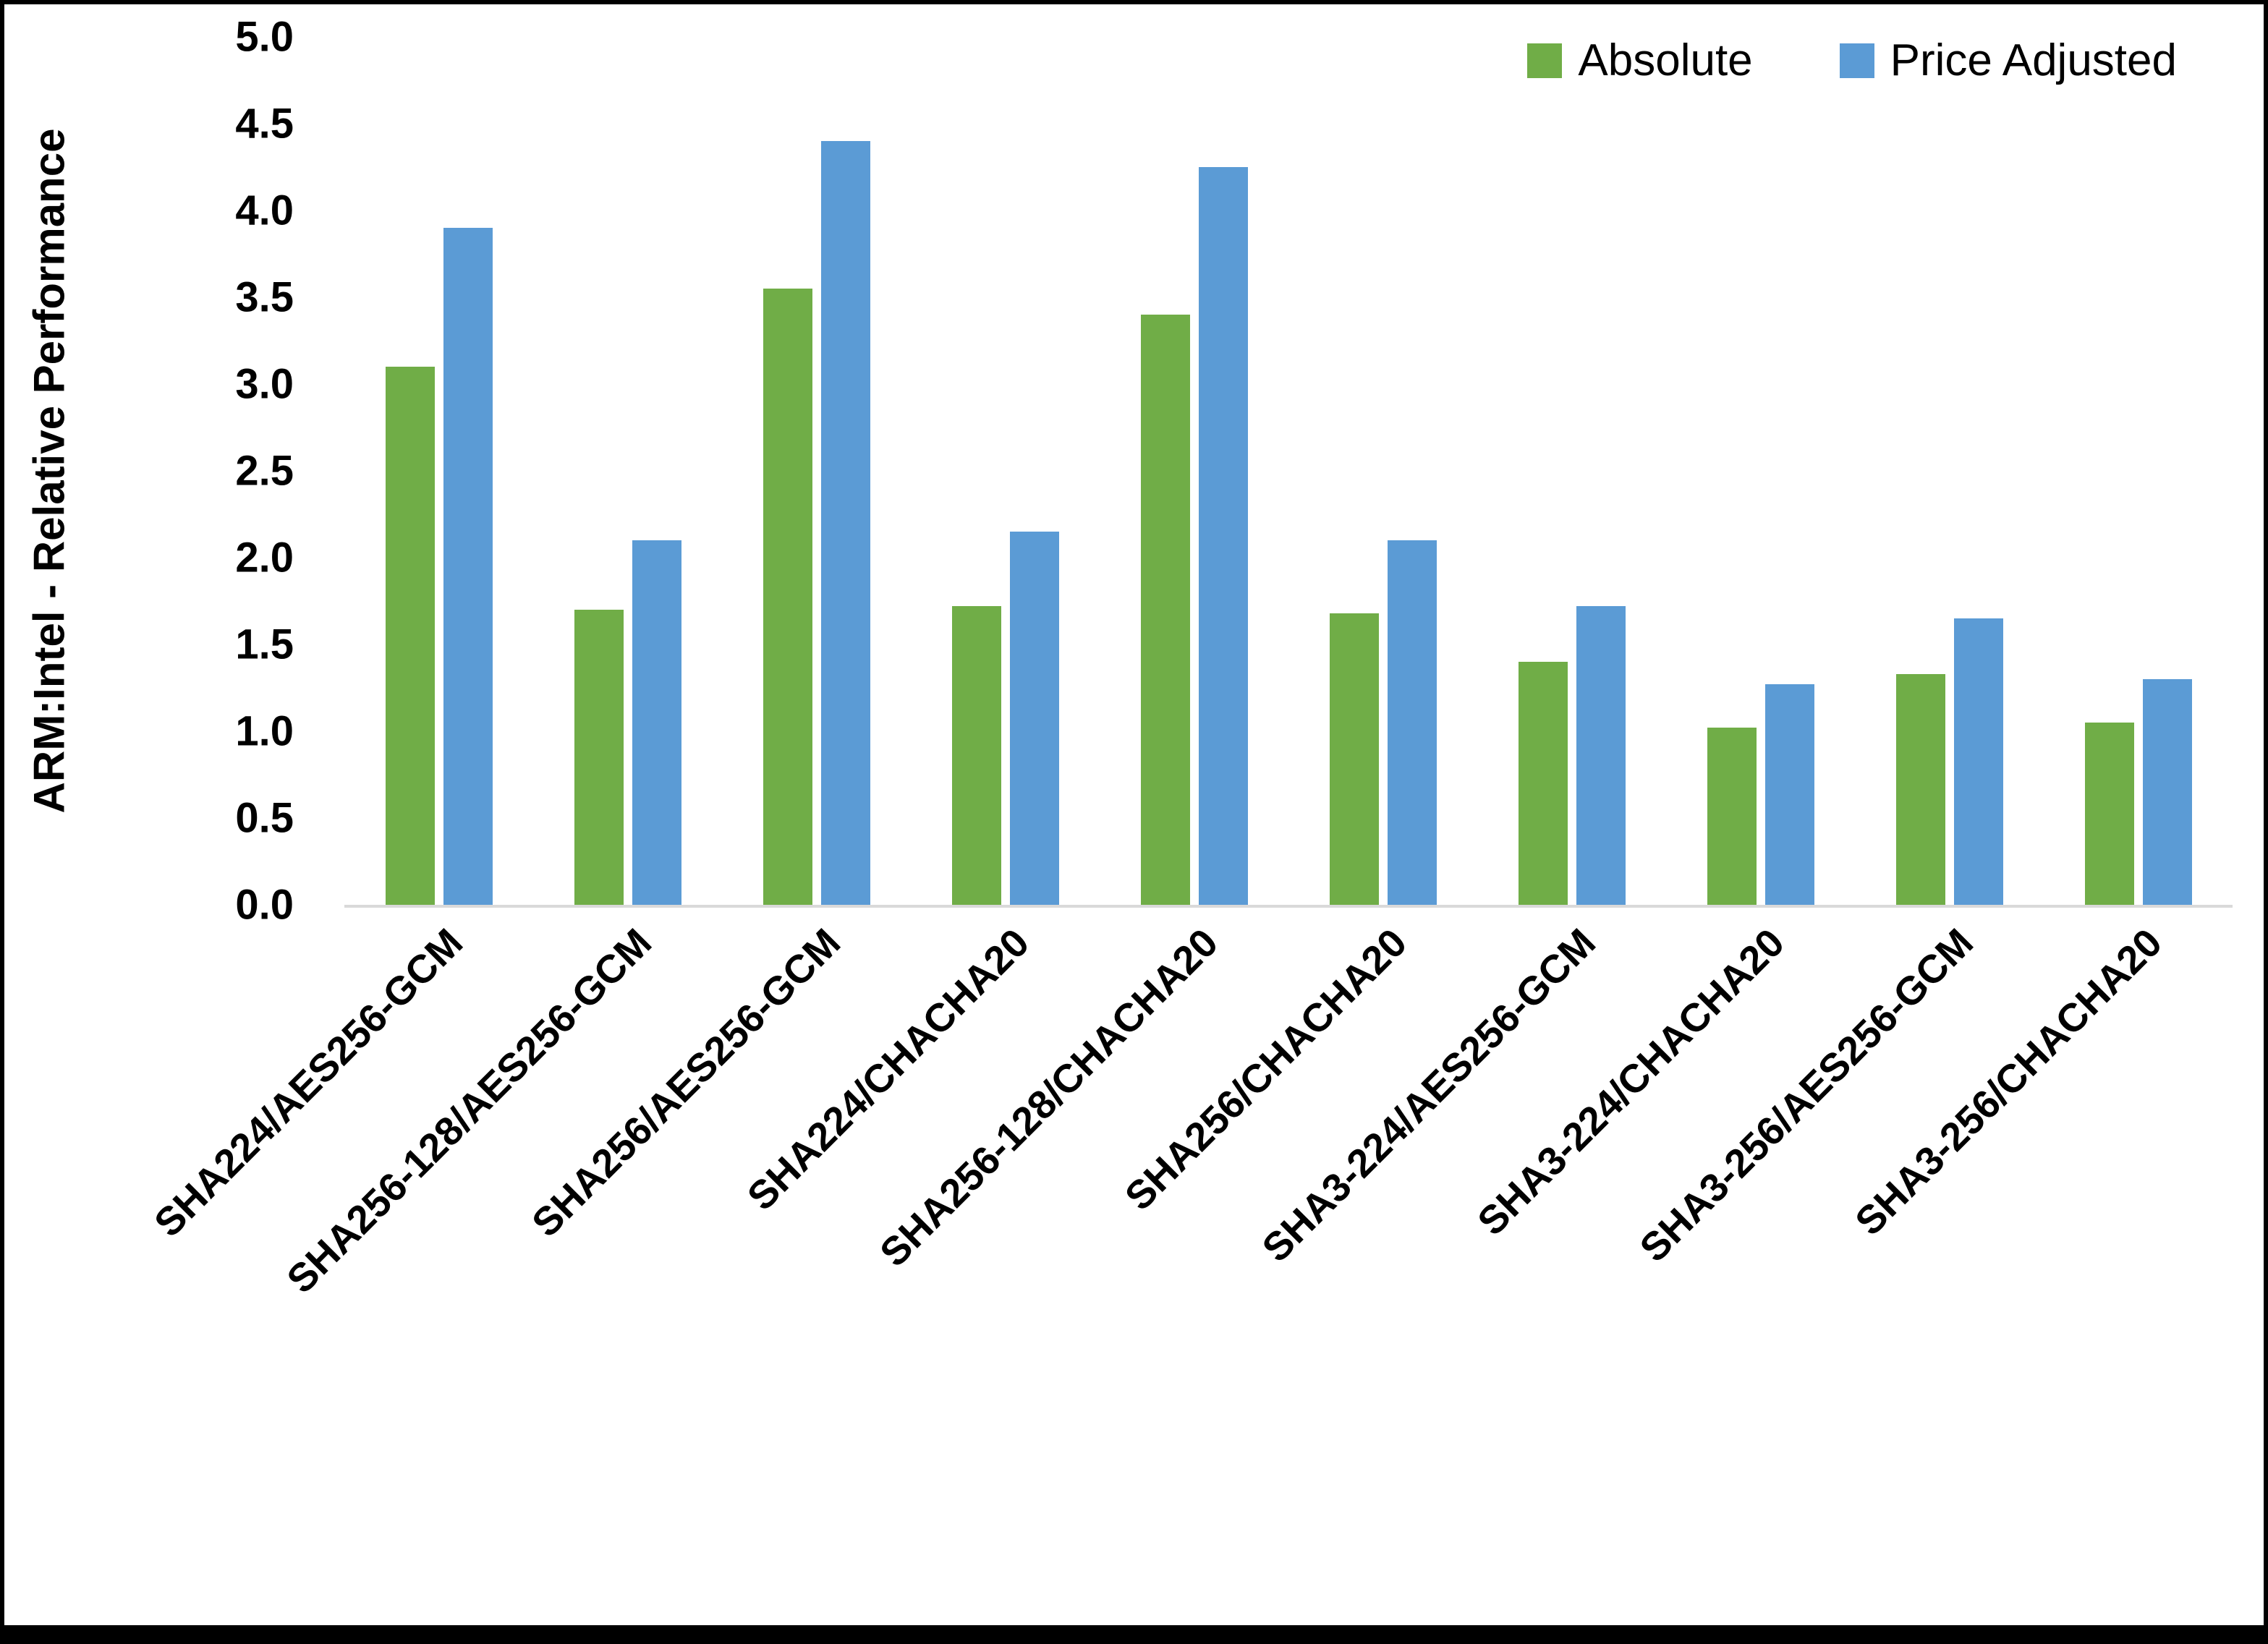 This screenshot has height=1644, width=2268. What do you see at coordinates (685, 1082) in the screenshot?
I see `x-axis-category-label: SHA256/AES256-GCM` at bounding box center [685, 1082].